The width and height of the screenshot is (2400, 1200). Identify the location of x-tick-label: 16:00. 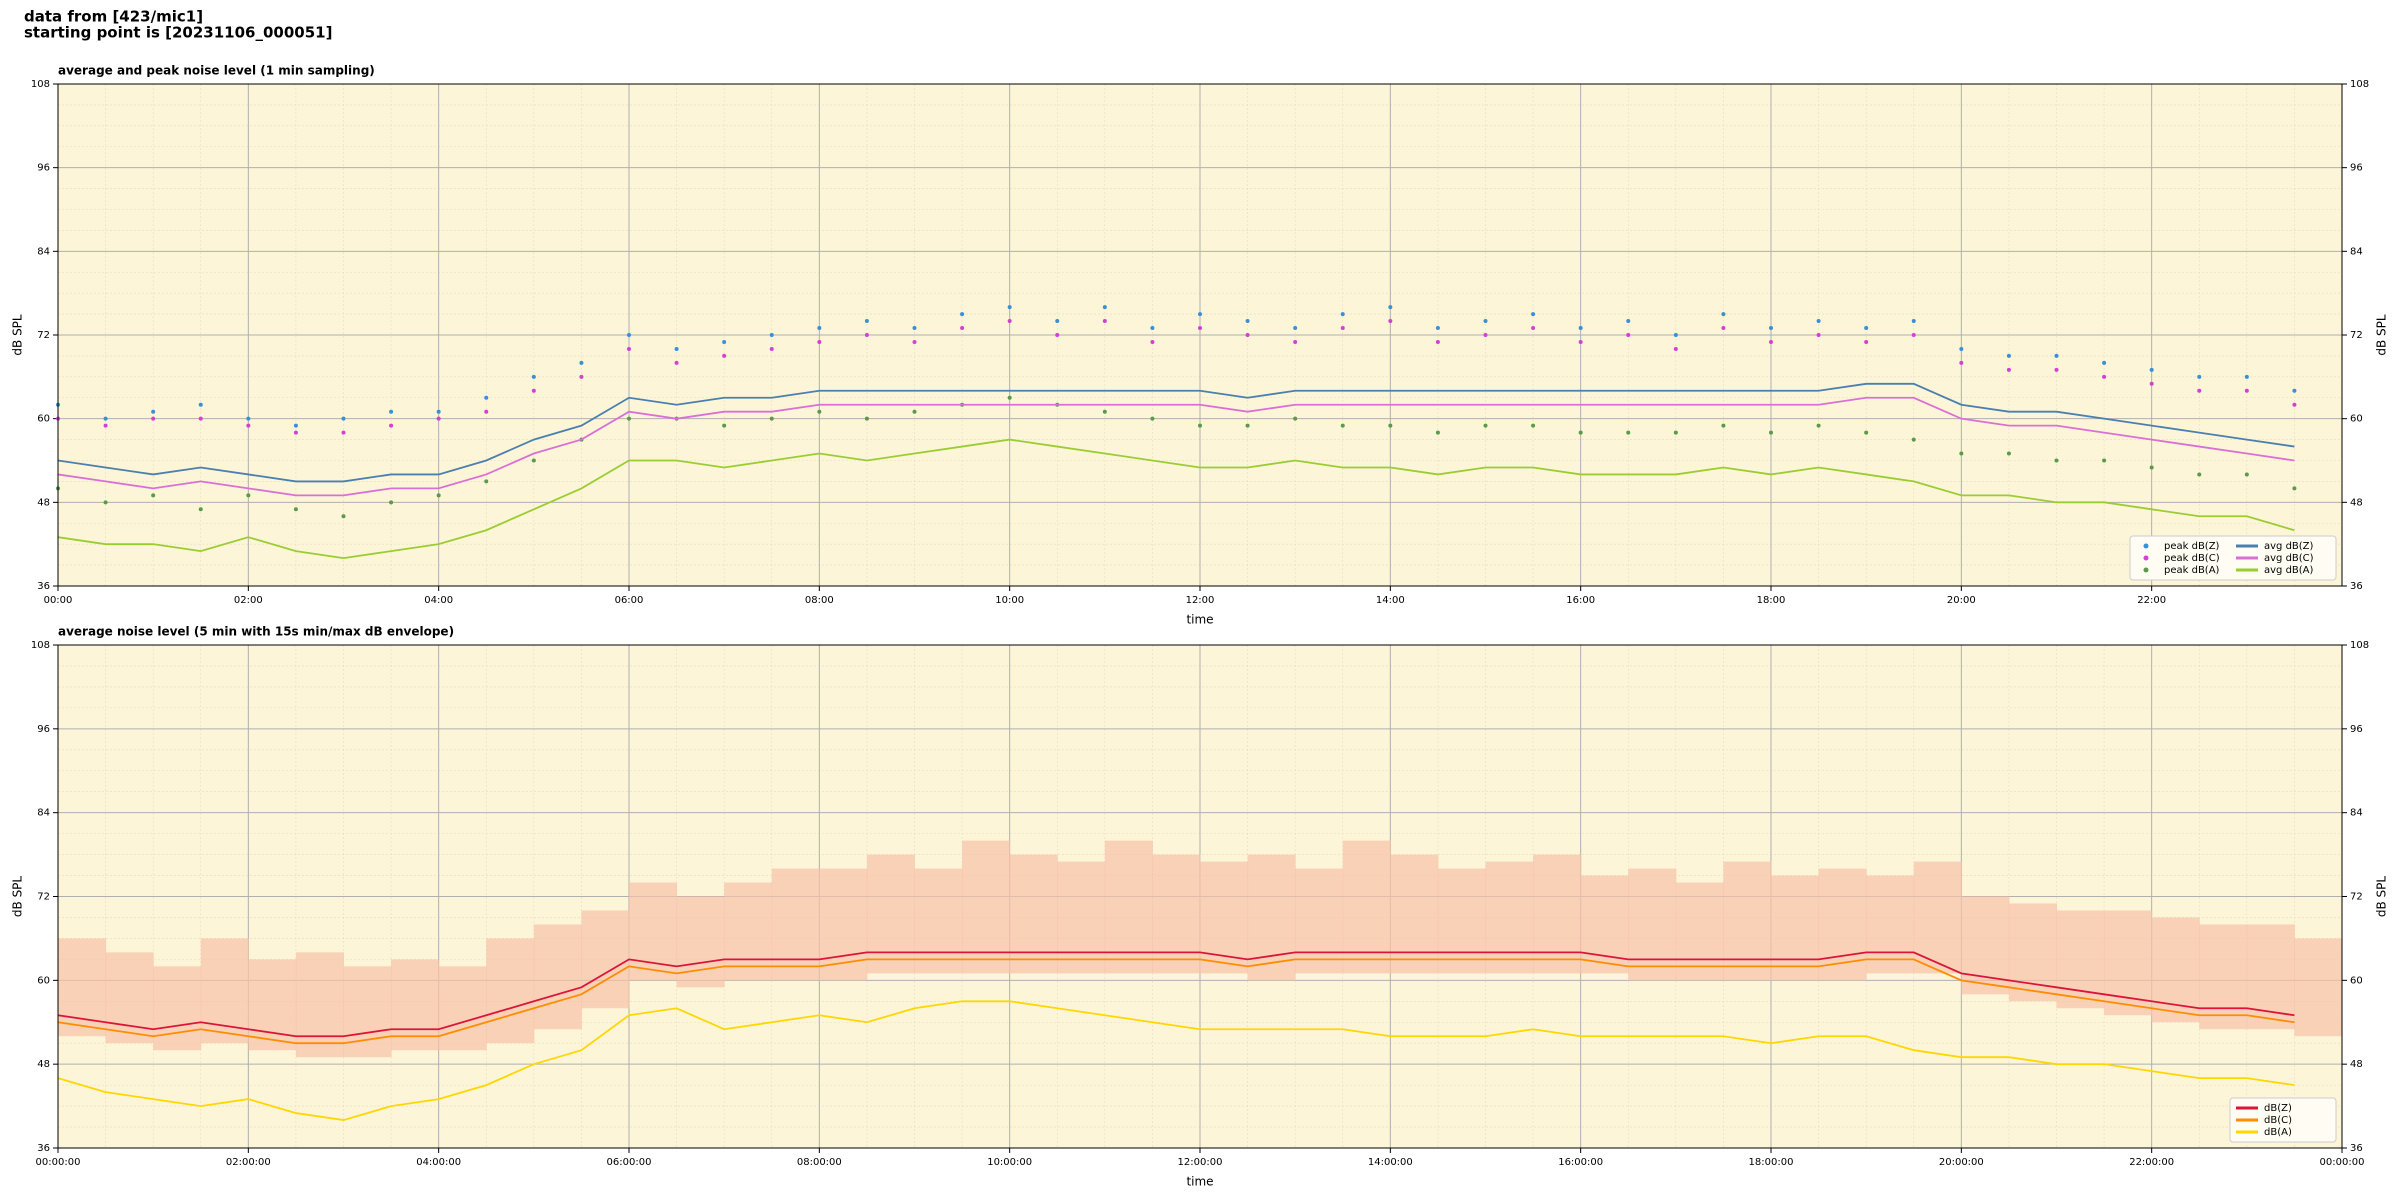
(1580, 600).